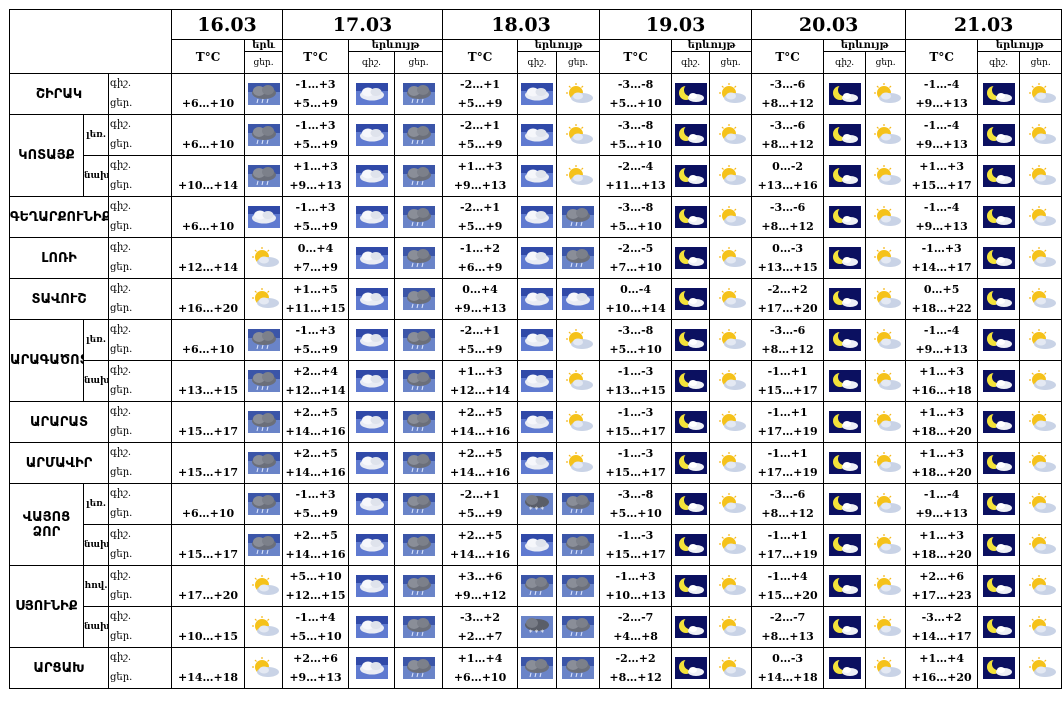 This screenshot has width=1063, height=714. Describe the element at coordinates (208, 677) in the screenshot. I see `day-temp: +14…+18` at that location.